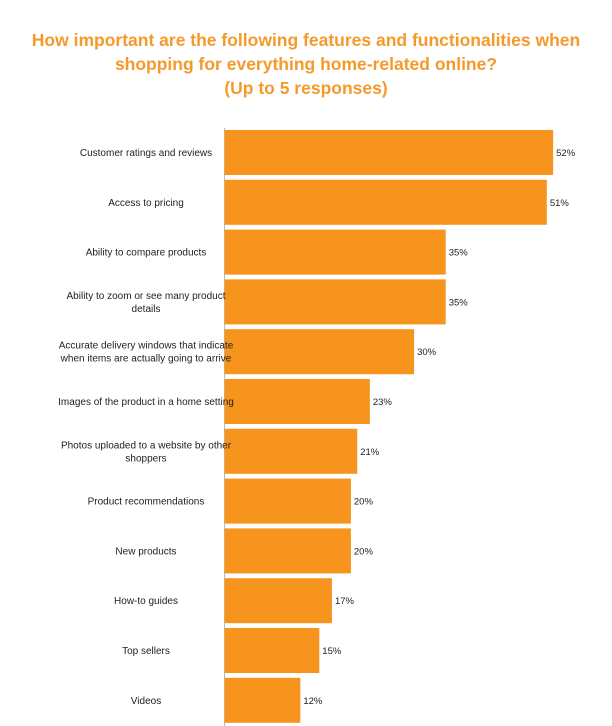 The image size is (612, 726). I want to click on category-label-1-line-0: Access to pricing, so click(146, 203).